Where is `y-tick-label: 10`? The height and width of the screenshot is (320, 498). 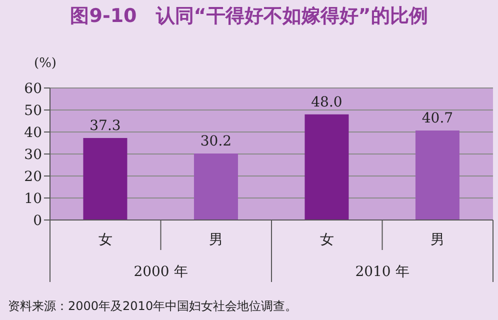 y-tick-label: 10 is located at coordinates (33, 198).